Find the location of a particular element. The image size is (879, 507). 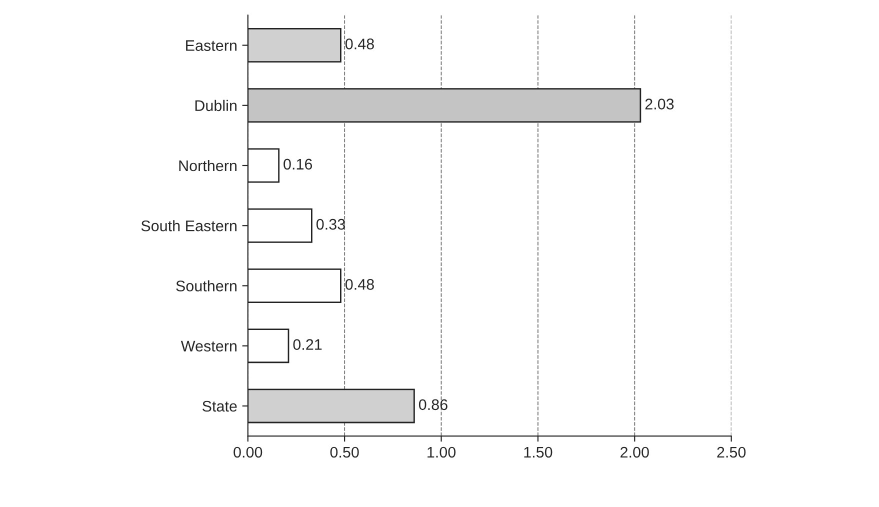

data-label: 0.33 is located at coordinates (330, 224).